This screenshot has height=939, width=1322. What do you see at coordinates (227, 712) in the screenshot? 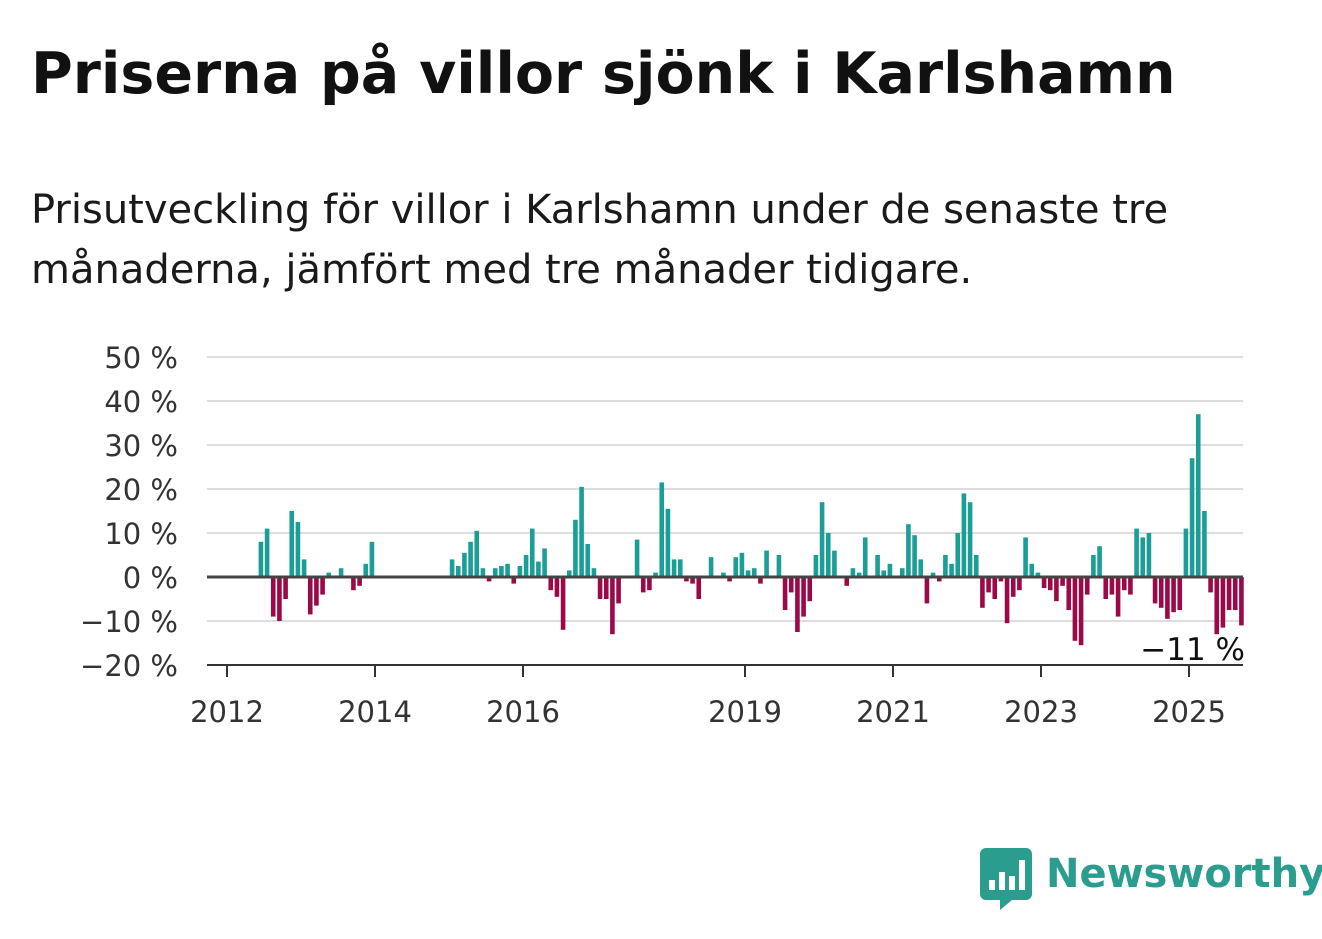
I see `x-tick-label: 2012` at bounding box center [227, 712].